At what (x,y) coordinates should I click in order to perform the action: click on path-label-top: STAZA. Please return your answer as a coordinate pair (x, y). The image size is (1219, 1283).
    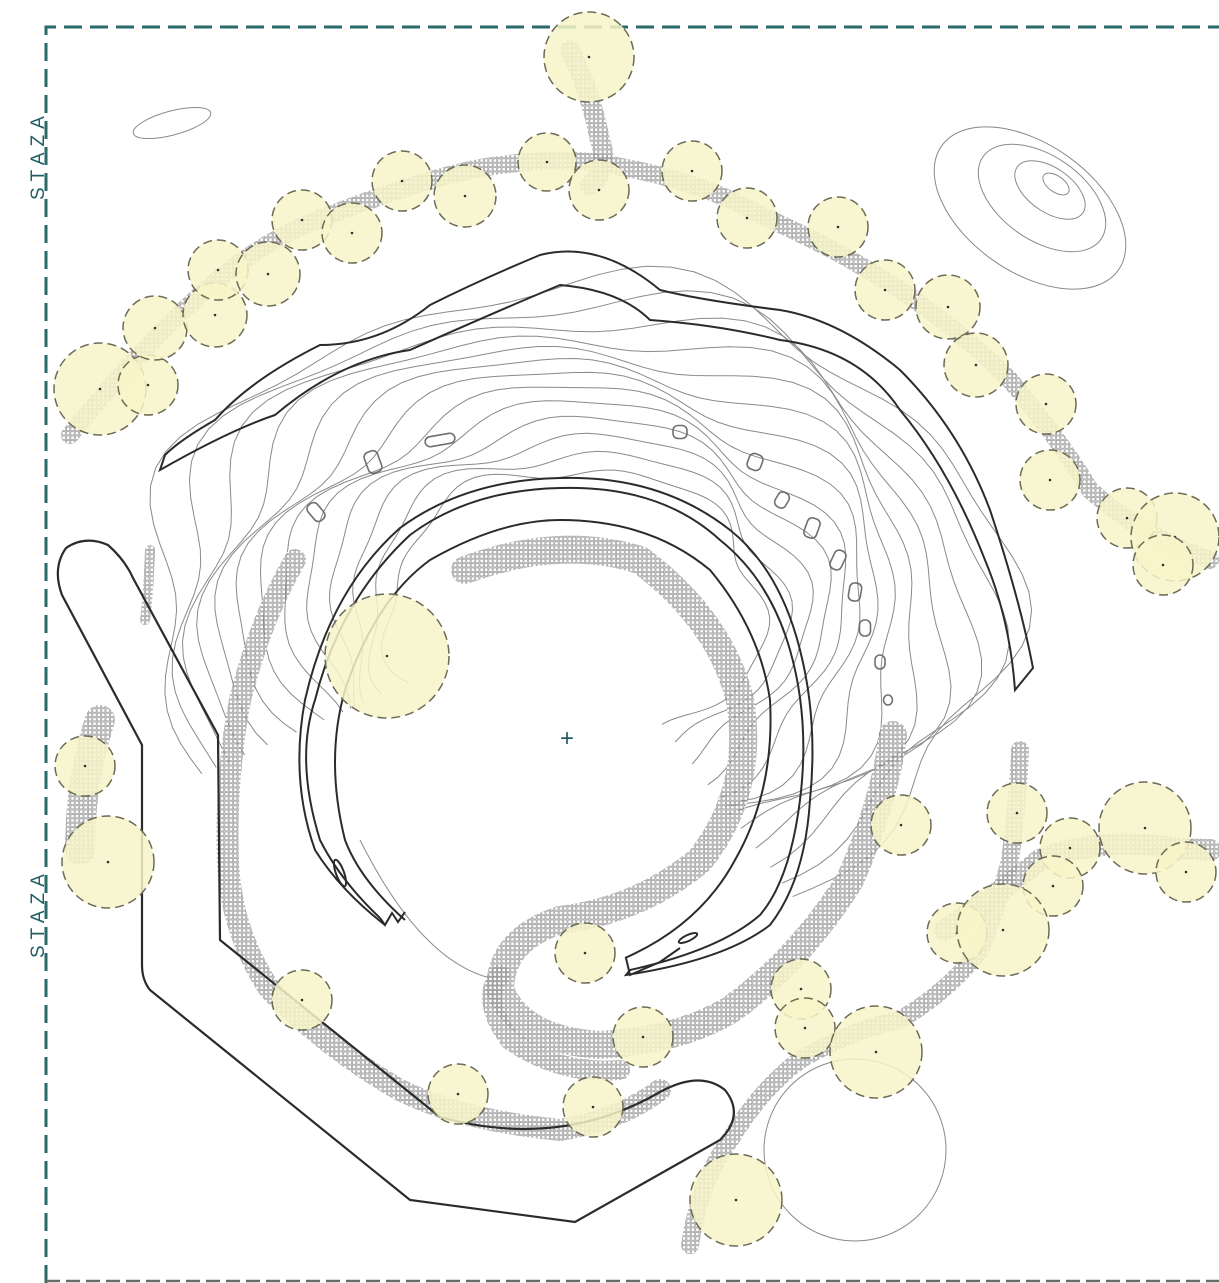
    Looking at the image, I should click on (38, 155).